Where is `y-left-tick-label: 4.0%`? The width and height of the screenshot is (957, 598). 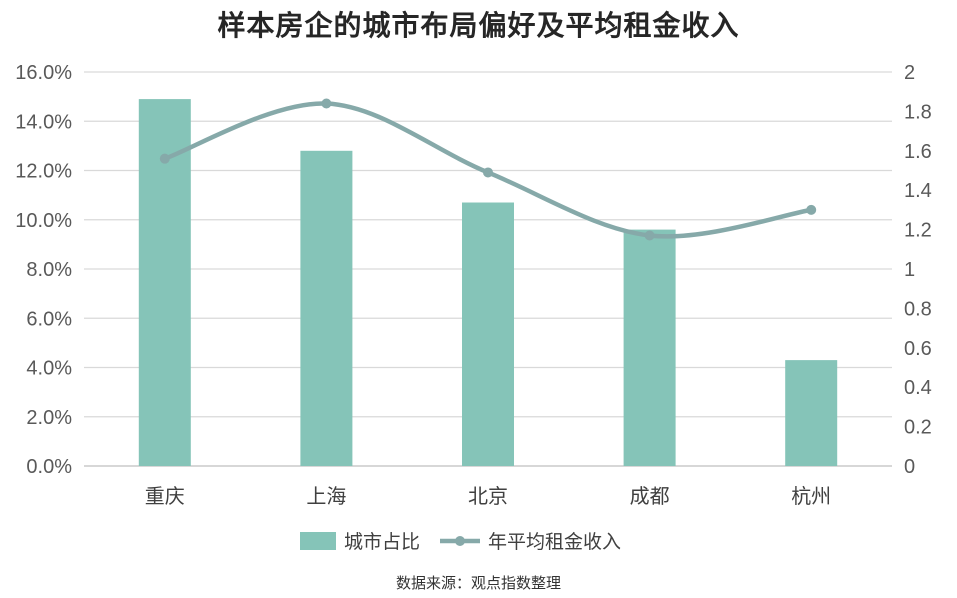 y-left-tick-label: 4.0% is located at coordinates (49, 369).